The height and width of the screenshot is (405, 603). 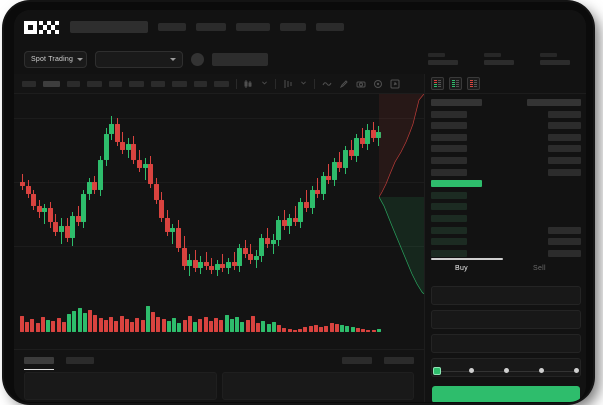 I want to click on tab-buy: Buy, so click(x=461, y=268).